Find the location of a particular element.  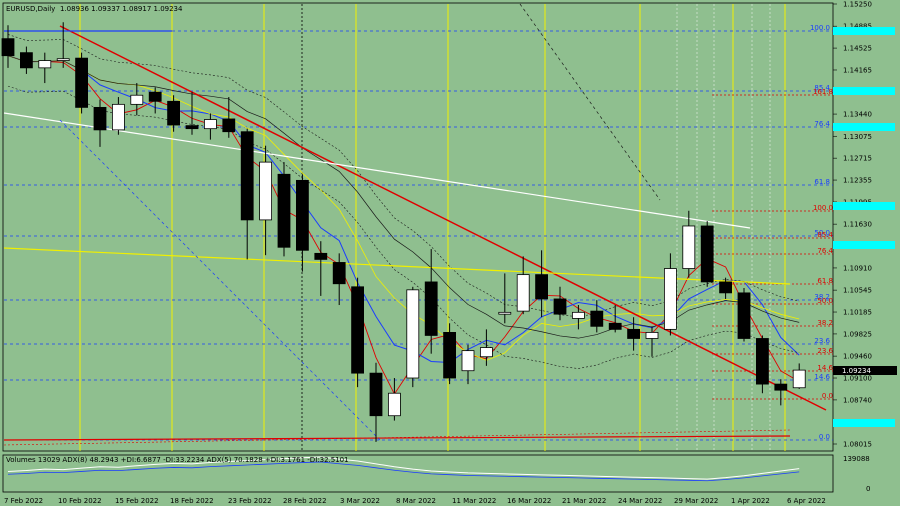

date-label-13: 1 Apr 2022 is located at coordinates (750, 501).